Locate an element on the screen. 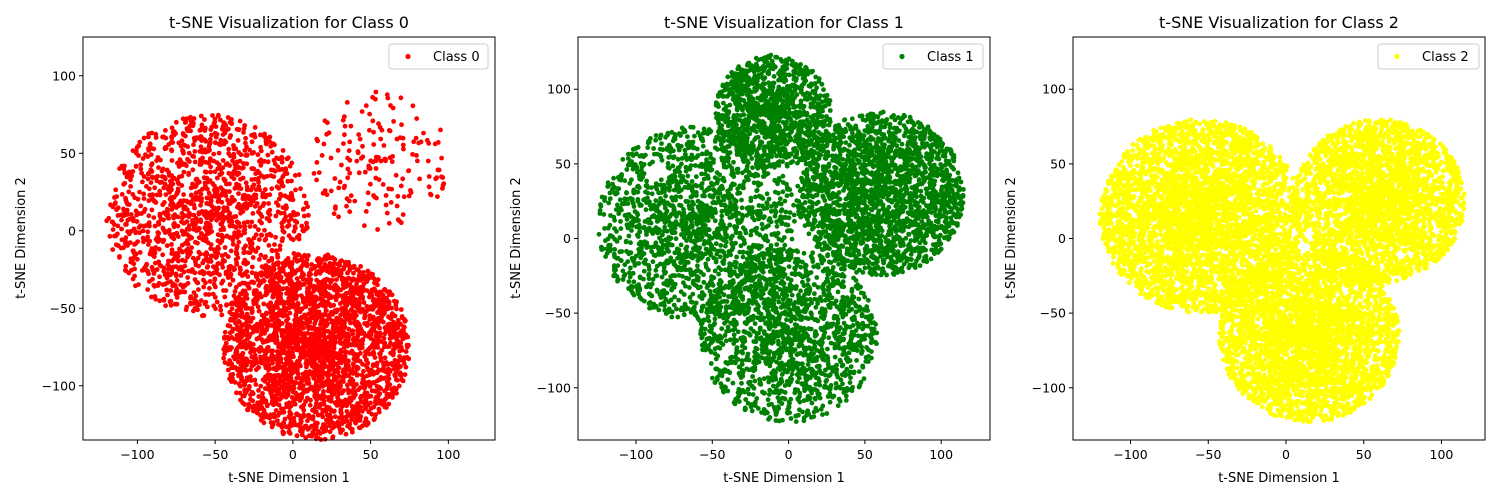 This screenshot has height=500, width=1500. x-tick-label: 50 is located at coordinates (371, 454).